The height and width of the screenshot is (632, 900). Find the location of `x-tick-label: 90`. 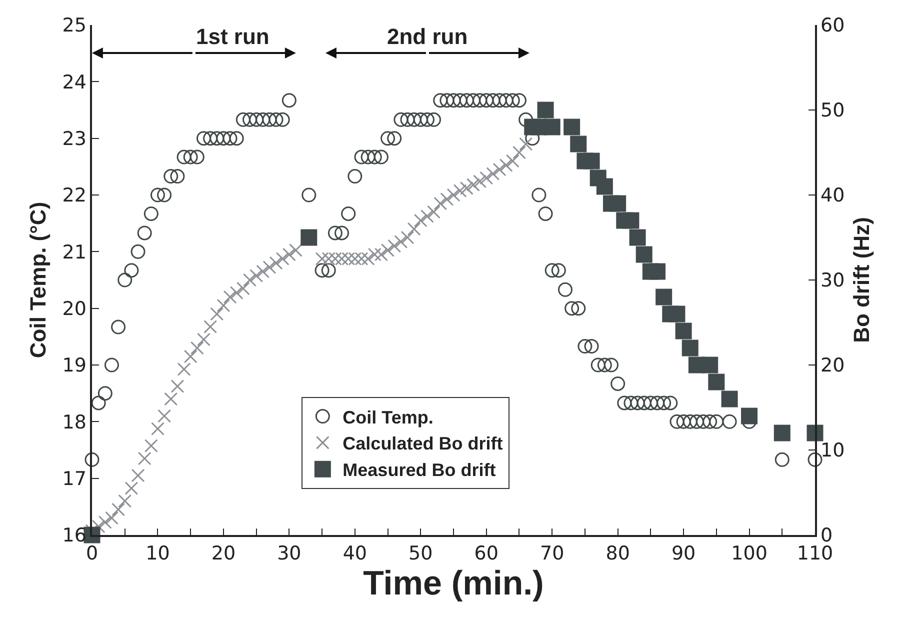

x-tick-label: 90 is located at coordinates (683, 553).